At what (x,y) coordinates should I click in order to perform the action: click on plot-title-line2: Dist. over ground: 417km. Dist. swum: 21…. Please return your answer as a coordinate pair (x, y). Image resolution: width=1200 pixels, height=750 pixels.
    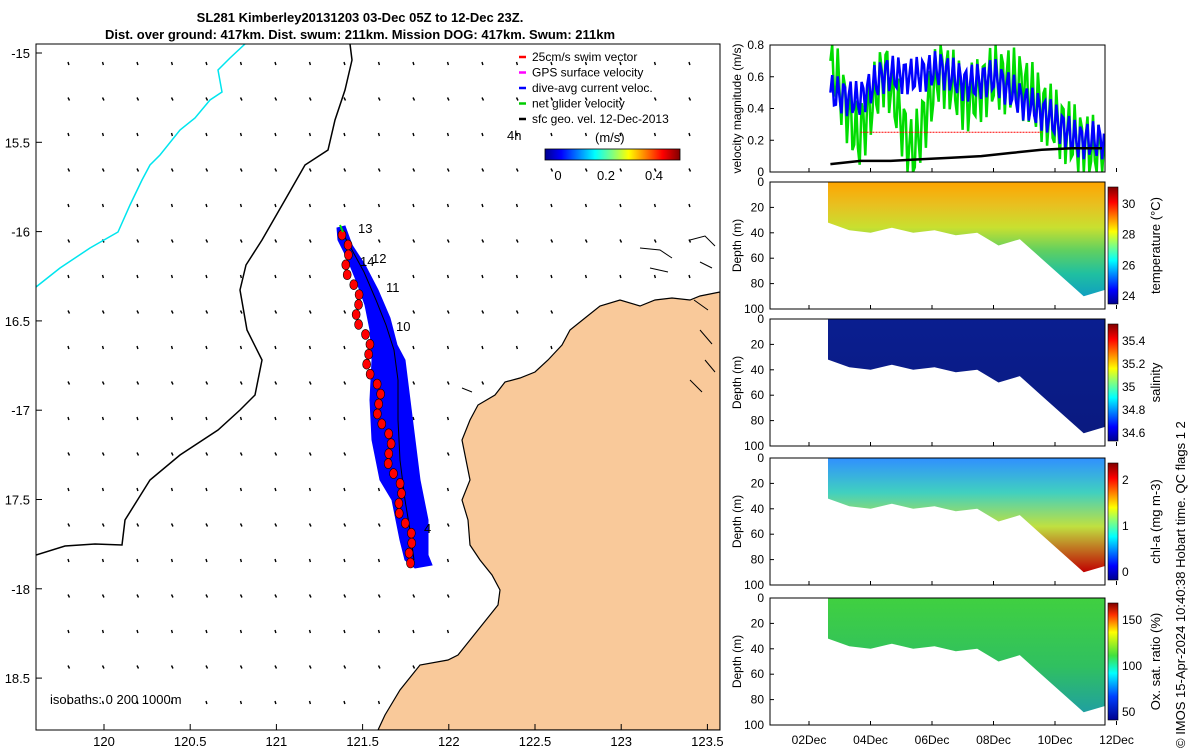
    Looking at the image, I should click on (360, 34).